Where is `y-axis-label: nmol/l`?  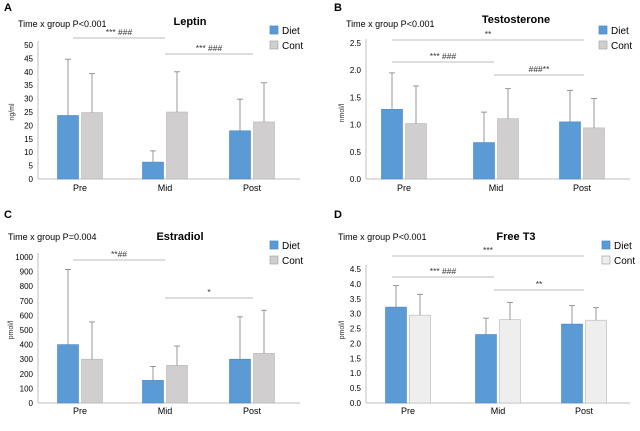
y-axis-label: nmol/l is located at coordinates (342, 112).